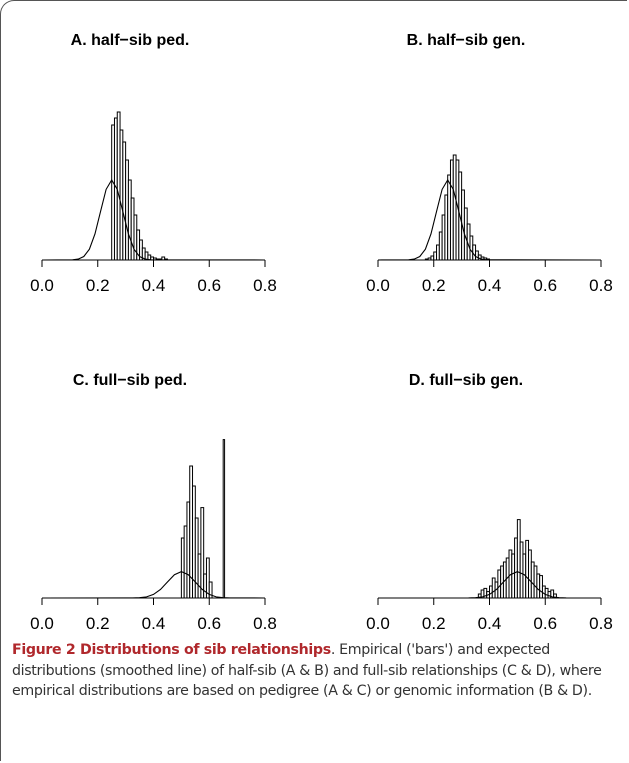 Image resolution: width=629 pixels, height=763 pixels. Describe the element at coordinates (130, 380) in the screenshot. I see `panel-title: C. full−sib ped.` at that location.